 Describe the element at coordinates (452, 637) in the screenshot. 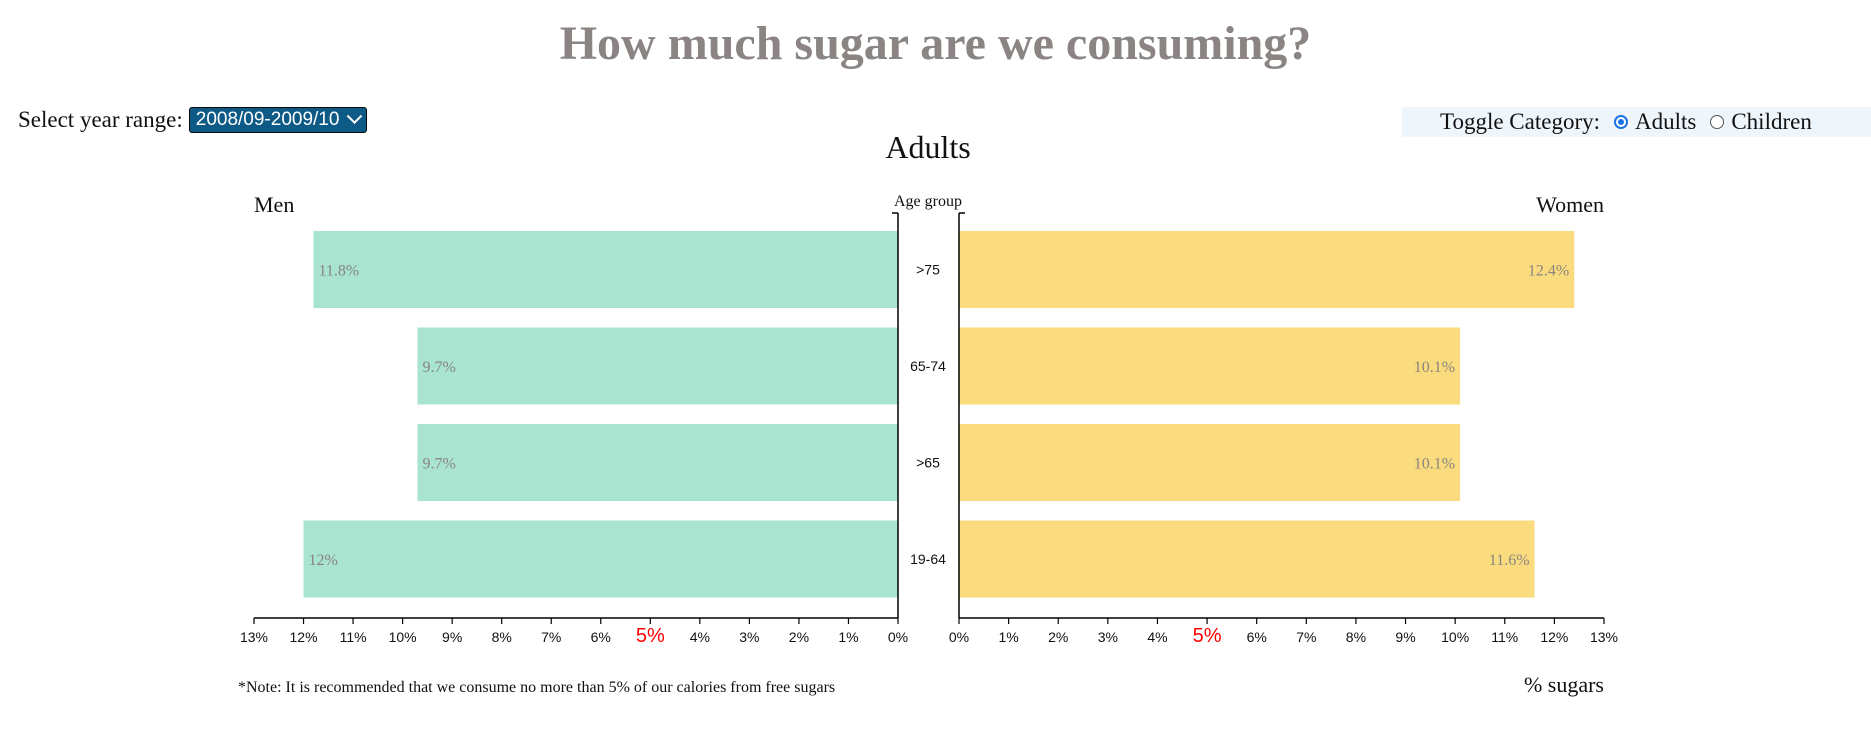

I see `men-x-tick-label: 9%` at that location.